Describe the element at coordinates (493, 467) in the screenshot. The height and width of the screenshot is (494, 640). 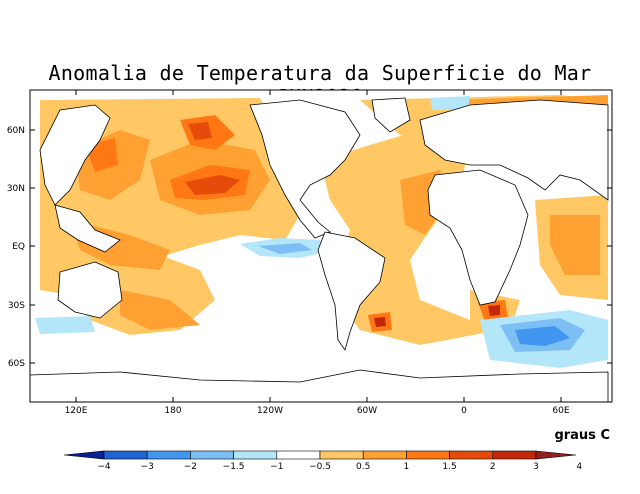
I see `colorbar-label: 2` at that location.